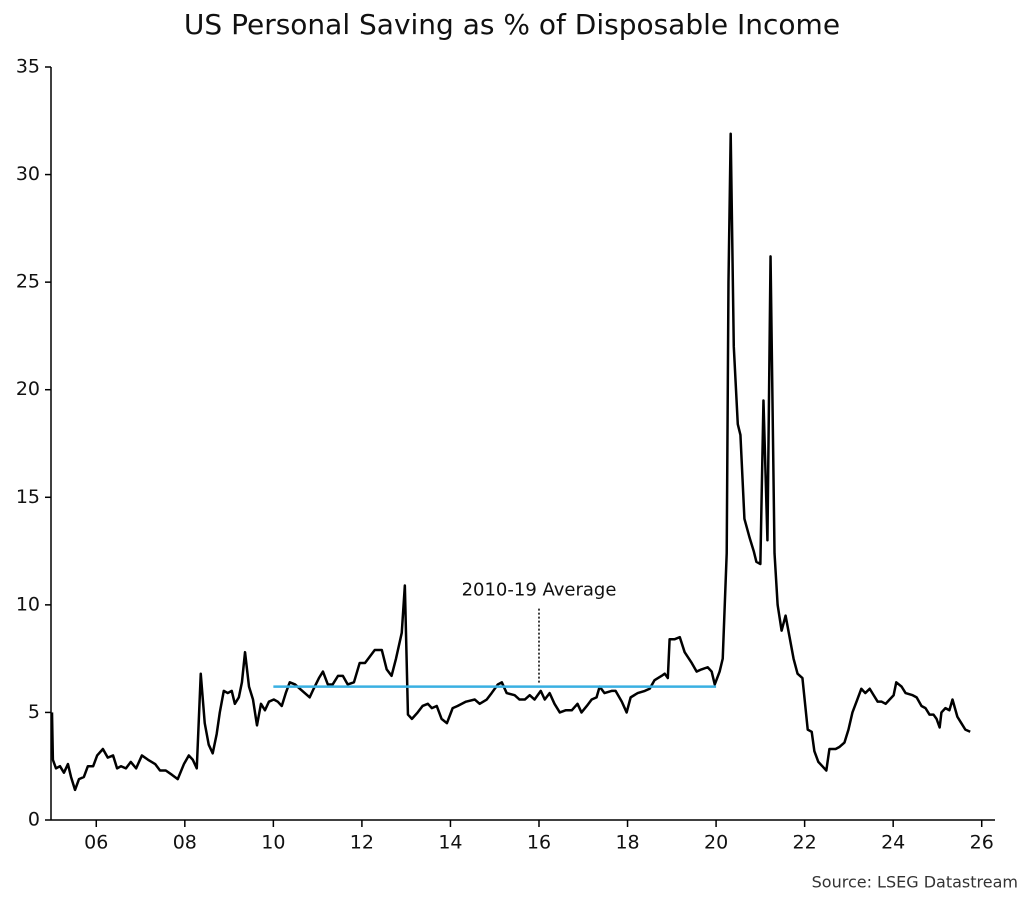  Describe the element at coordinates (805, 843) in the screenshot. I see `x-tick-label: 22` at that location.